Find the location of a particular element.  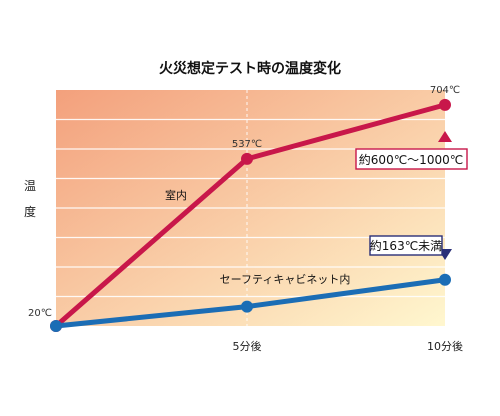

upper-range-callout-text: 約600℃〜1000℃ is located at coordinates (411, 159).